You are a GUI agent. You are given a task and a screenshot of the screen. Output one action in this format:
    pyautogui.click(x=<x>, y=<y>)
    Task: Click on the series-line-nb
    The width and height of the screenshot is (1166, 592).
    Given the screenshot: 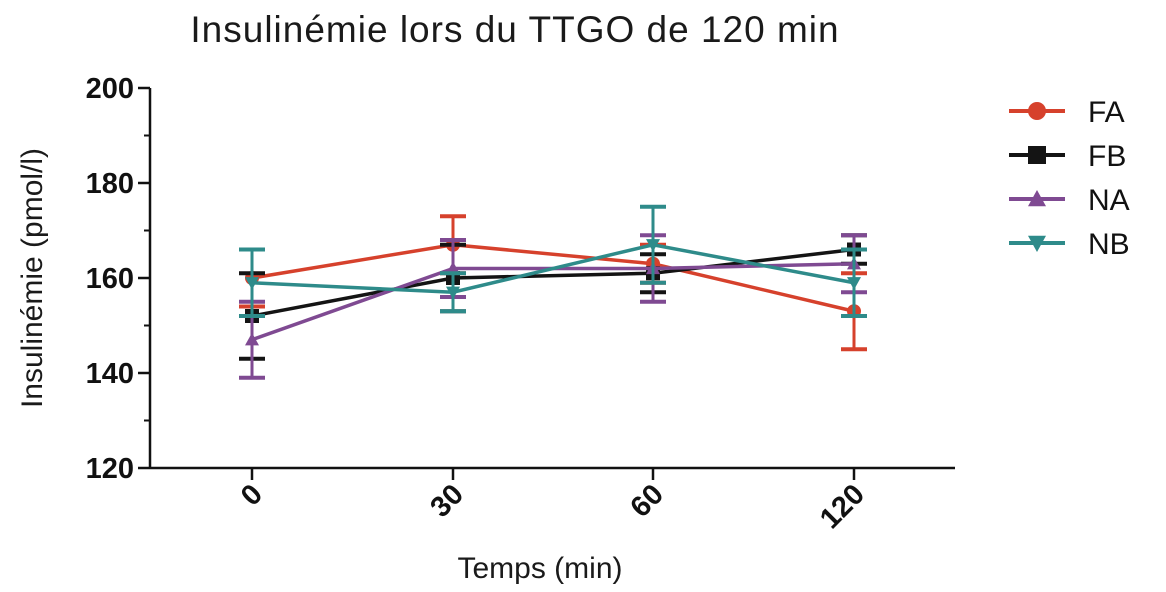 What is the action you would take?
    pyautogui.click(x=553, y=268)
    